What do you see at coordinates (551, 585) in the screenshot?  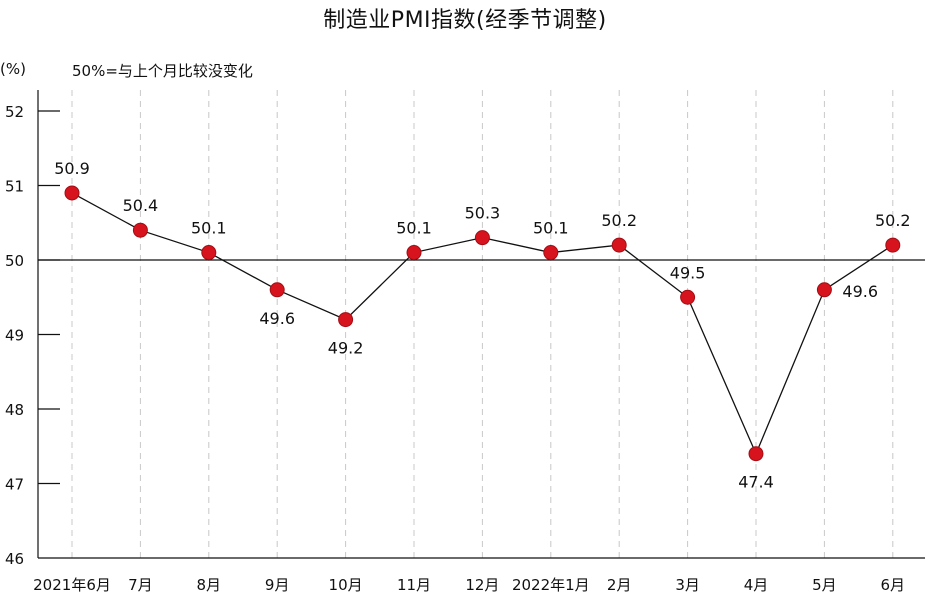 I see `x-tick-label: 2022年1月` at bounding box center [551, 585].